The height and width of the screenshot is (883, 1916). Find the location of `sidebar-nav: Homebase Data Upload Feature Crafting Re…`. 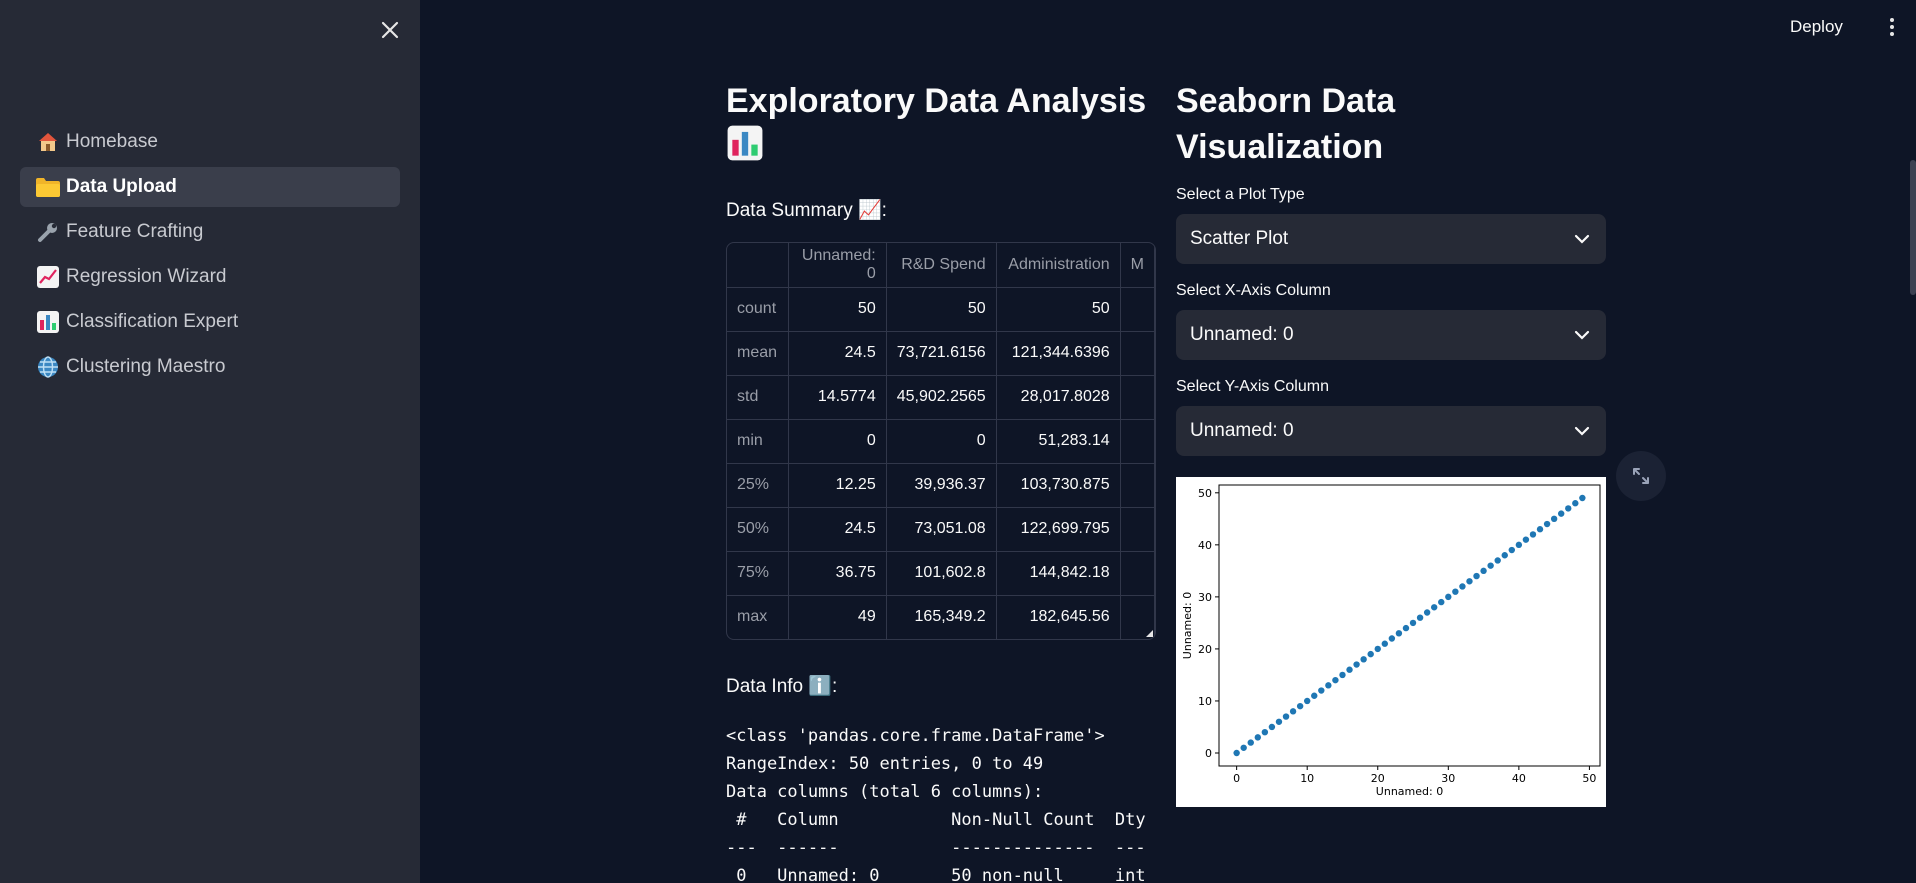

sidebar-nav: Homebase Data Upload Feature Crafting Re… is located at coordinates (210, 257).